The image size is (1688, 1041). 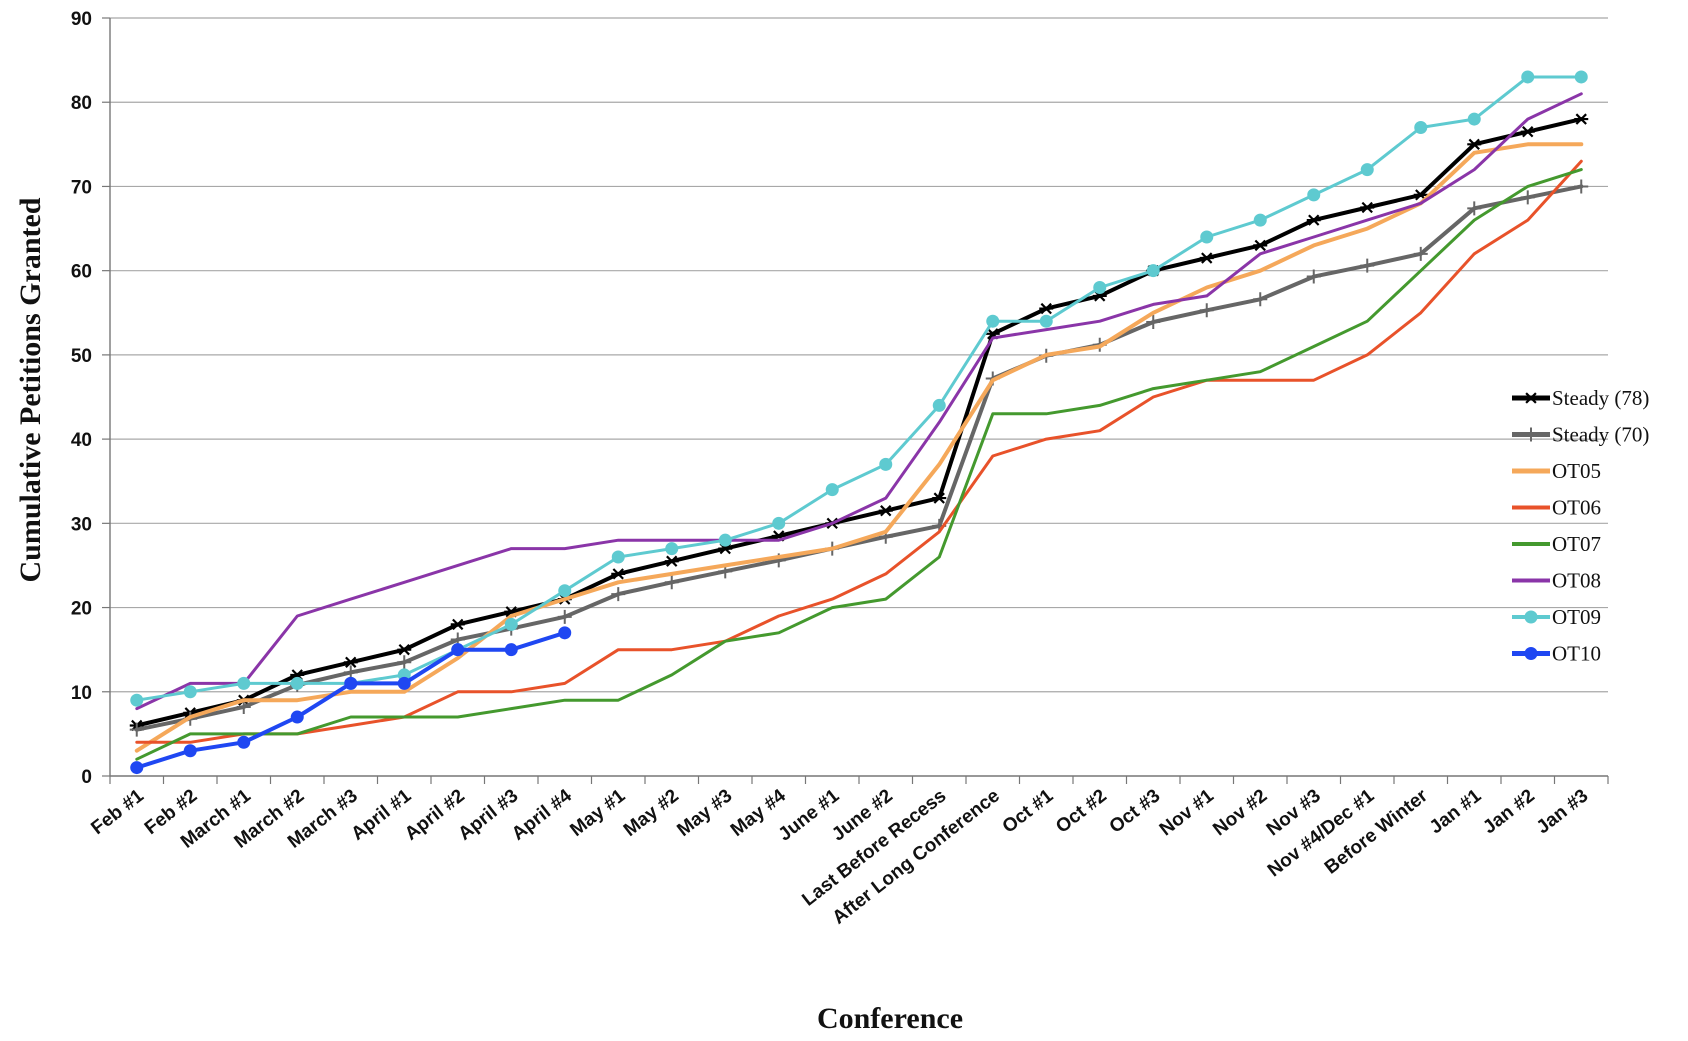 What do you see at coordinates (1556, 581) in the screenshot?
I see `legend-entry: OT08` at bounding box center [1556, 581].